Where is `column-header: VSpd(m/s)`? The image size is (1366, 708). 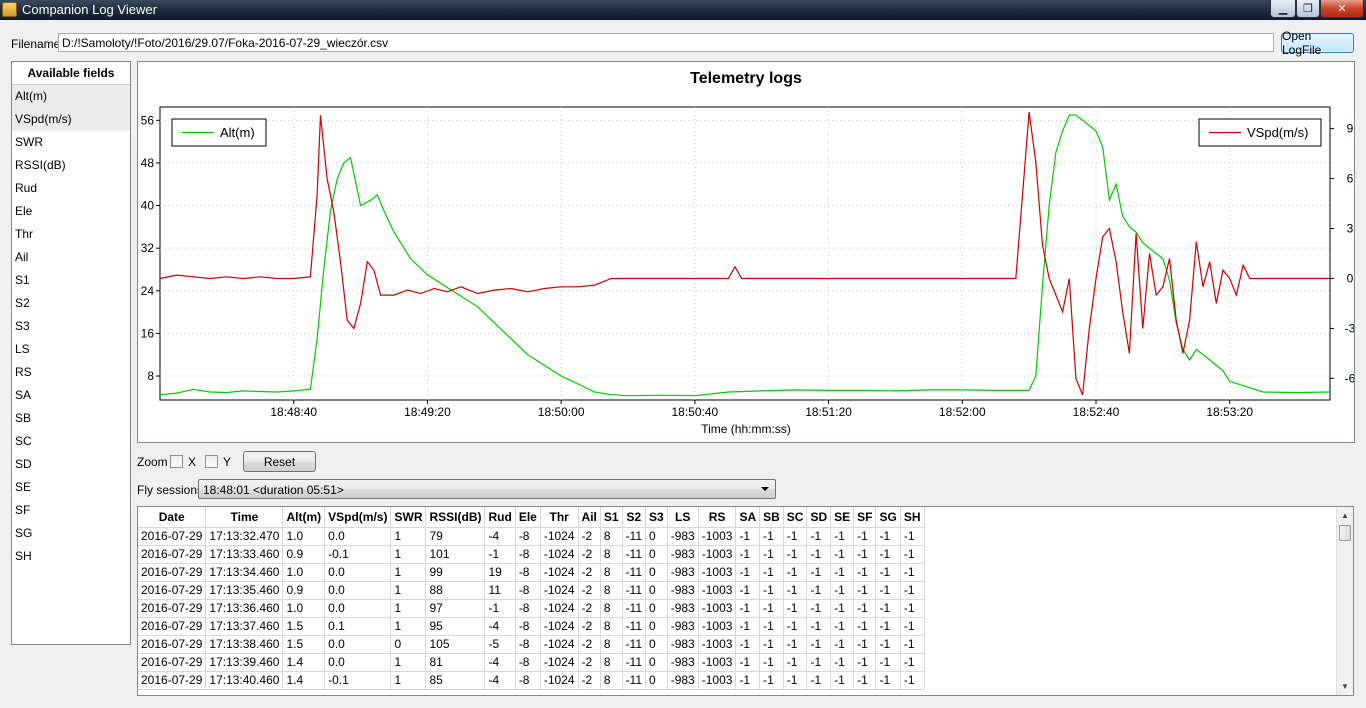 column-header: VSpd(m/s) is located at coordinates (358, 517).